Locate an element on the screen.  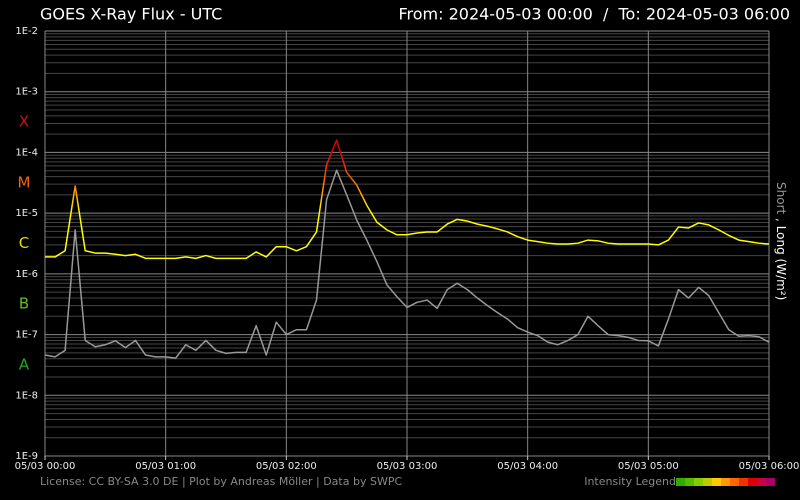
x-tick-label: 05/03 03:00 is located at coordinates (407, 466).